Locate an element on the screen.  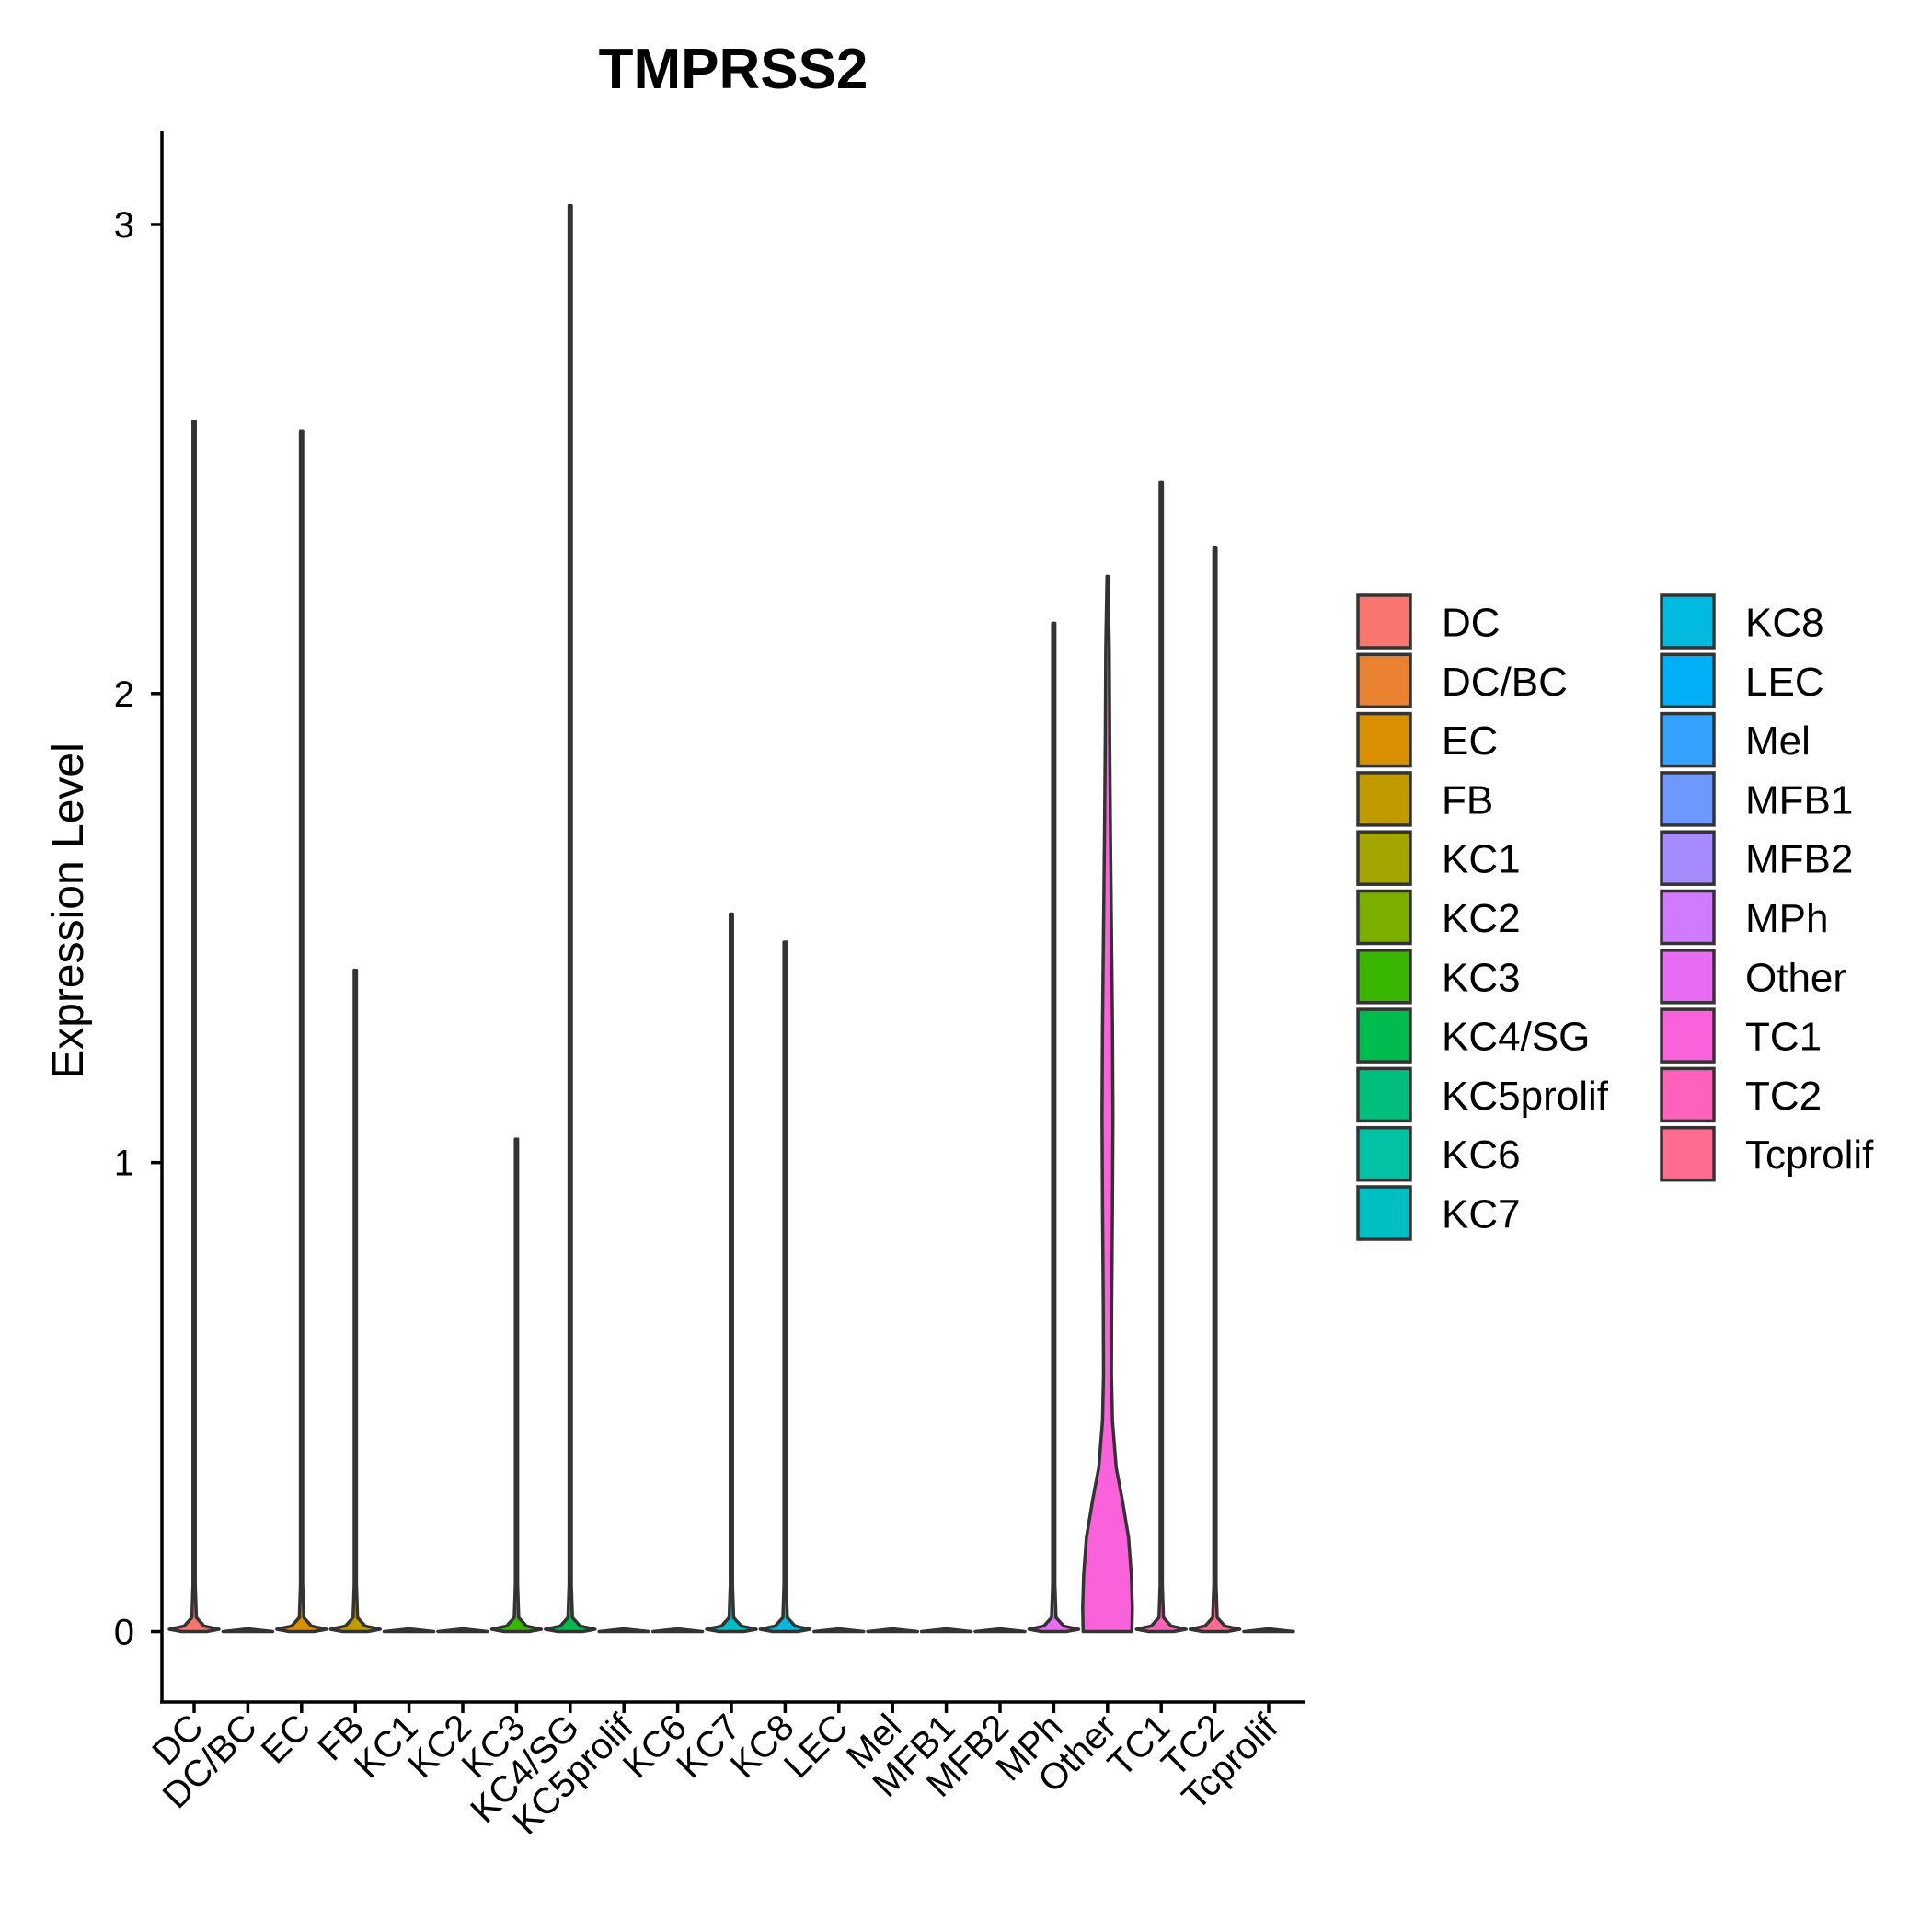
violin-kc2 is located at coordinates (462, 1630).